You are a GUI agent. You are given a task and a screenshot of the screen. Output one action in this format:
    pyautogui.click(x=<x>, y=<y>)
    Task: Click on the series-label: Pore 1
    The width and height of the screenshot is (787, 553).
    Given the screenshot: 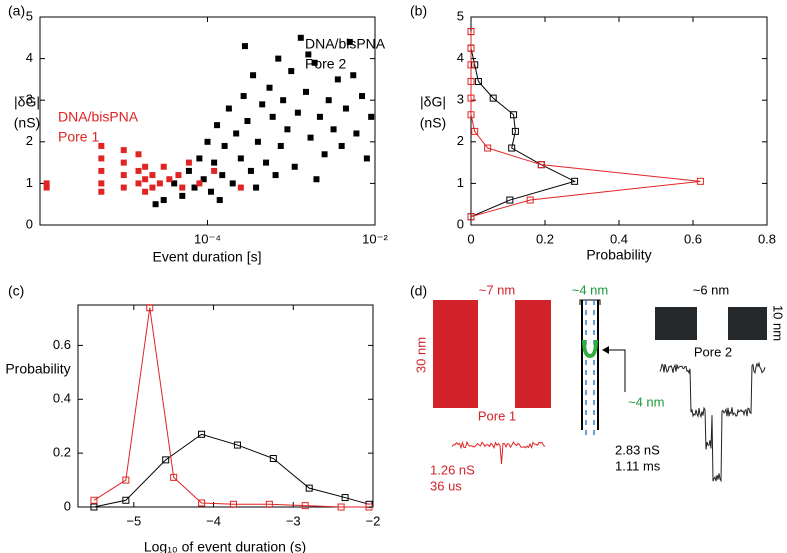 What is the action you would take?
    pyautogui.click(x=78, y=137)
    